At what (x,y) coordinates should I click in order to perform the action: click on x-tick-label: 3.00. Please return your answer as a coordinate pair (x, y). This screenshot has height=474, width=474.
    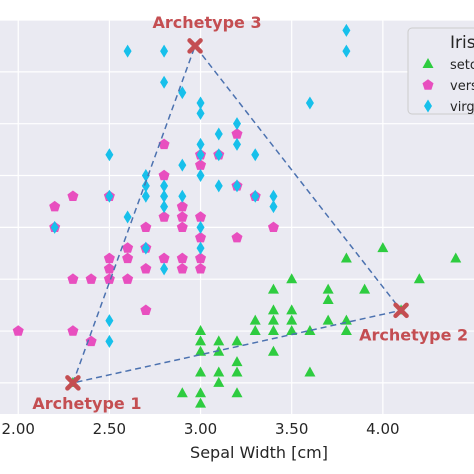
    Looking at the image, I should click on (200, 429).